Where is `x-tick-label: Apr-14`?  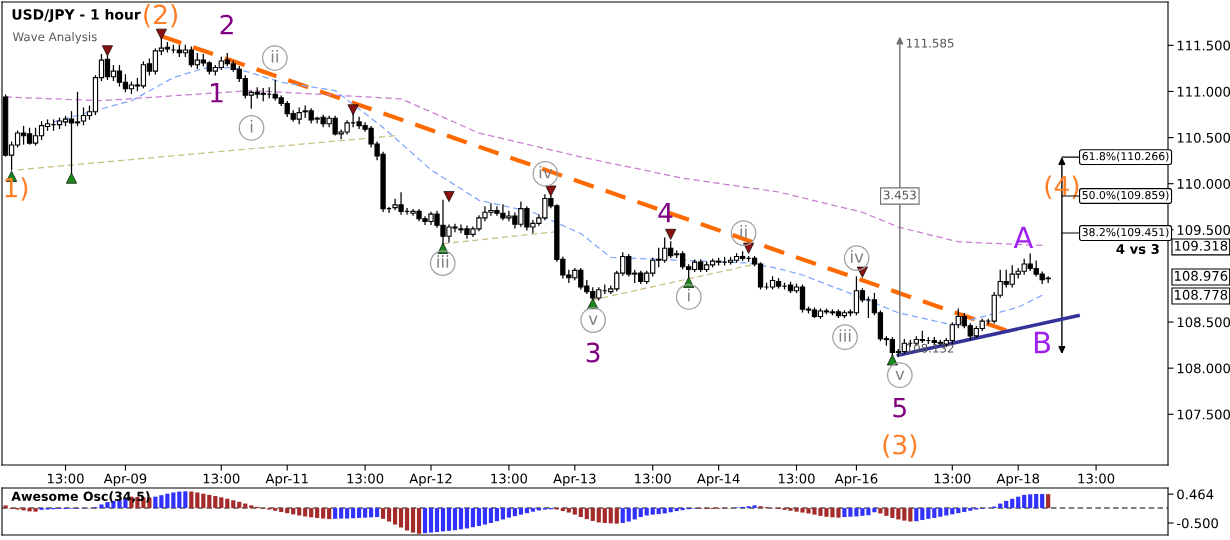
x-tick-label: Apr-14 is located at coordinates (718, 480).